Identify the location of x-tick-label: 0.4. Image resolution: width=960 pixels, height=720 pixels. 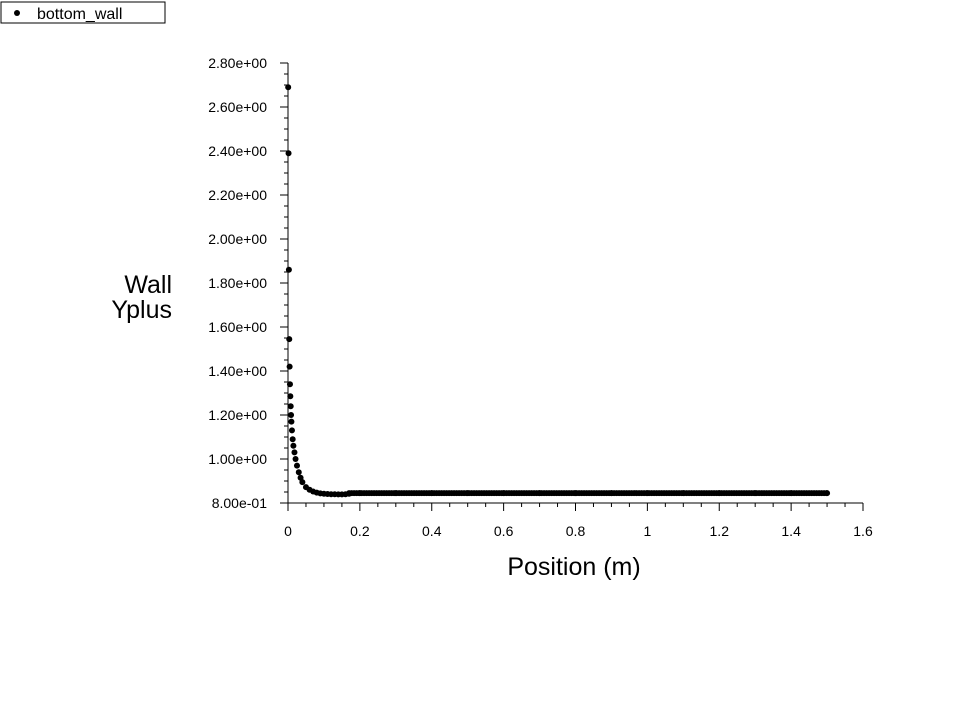
(432, 531).